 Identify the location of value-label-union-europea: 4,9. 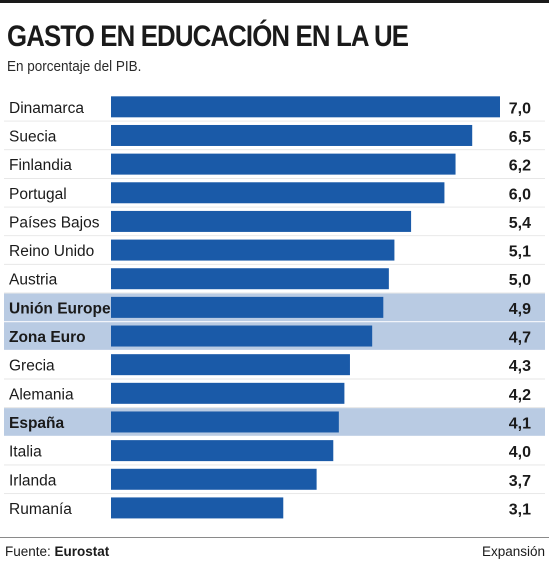
(520, 309).